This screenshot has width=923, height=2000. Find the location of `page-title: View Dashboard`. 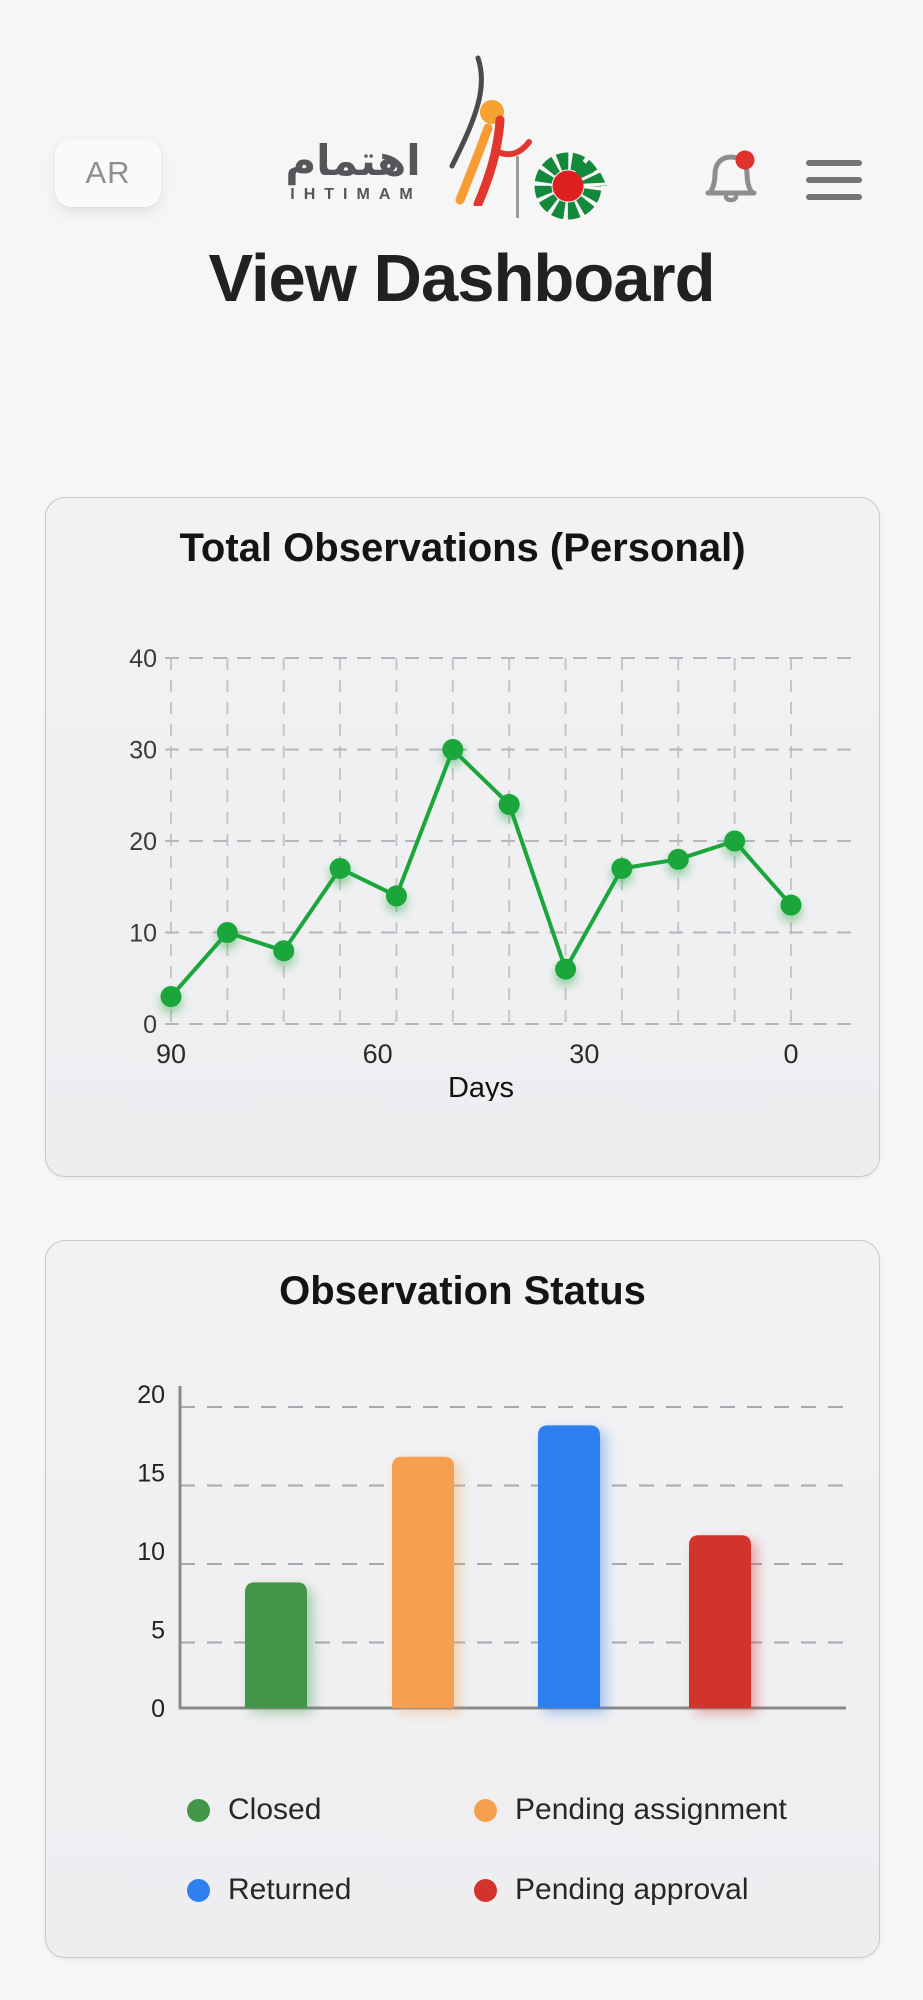

page-title: View Dashboard is located at coordinates (461, 278).